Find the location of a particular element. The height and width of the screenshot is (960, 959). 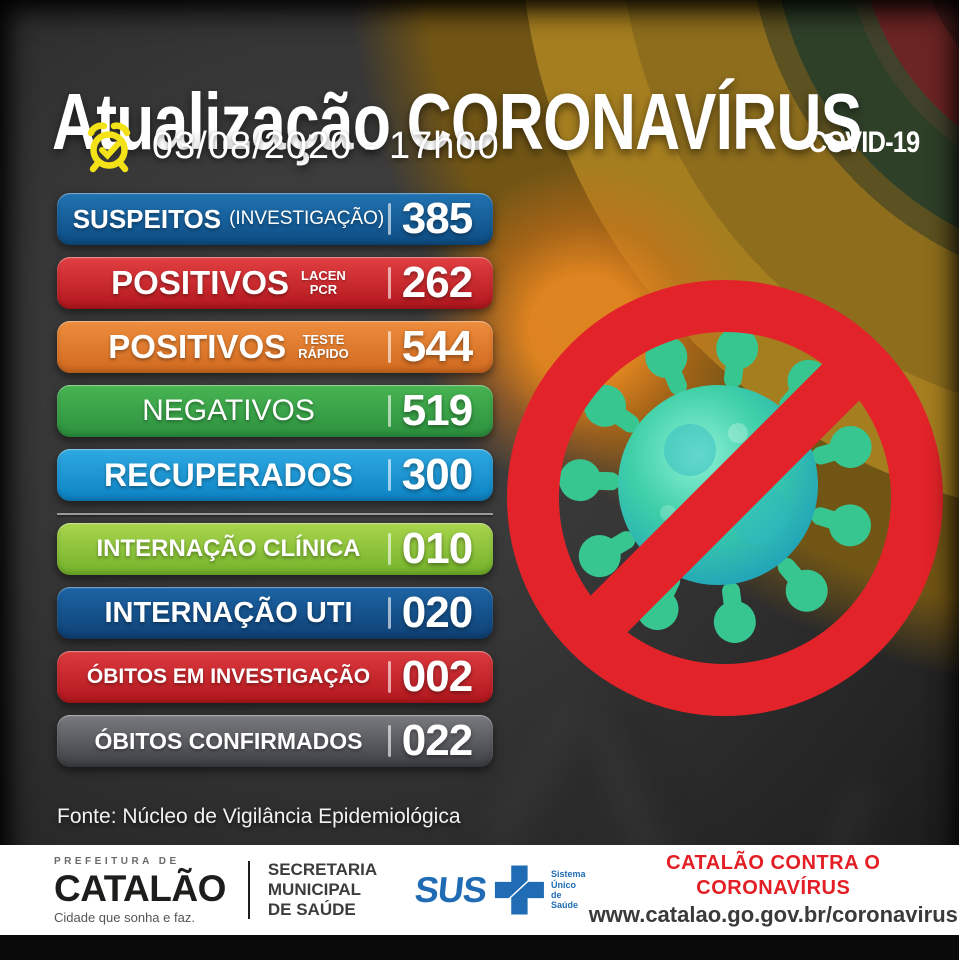

stat-bar-suspeitos: SUSPEITOS (INVESTIGAÇÃO) 385 is located at coordinates (275, 219).